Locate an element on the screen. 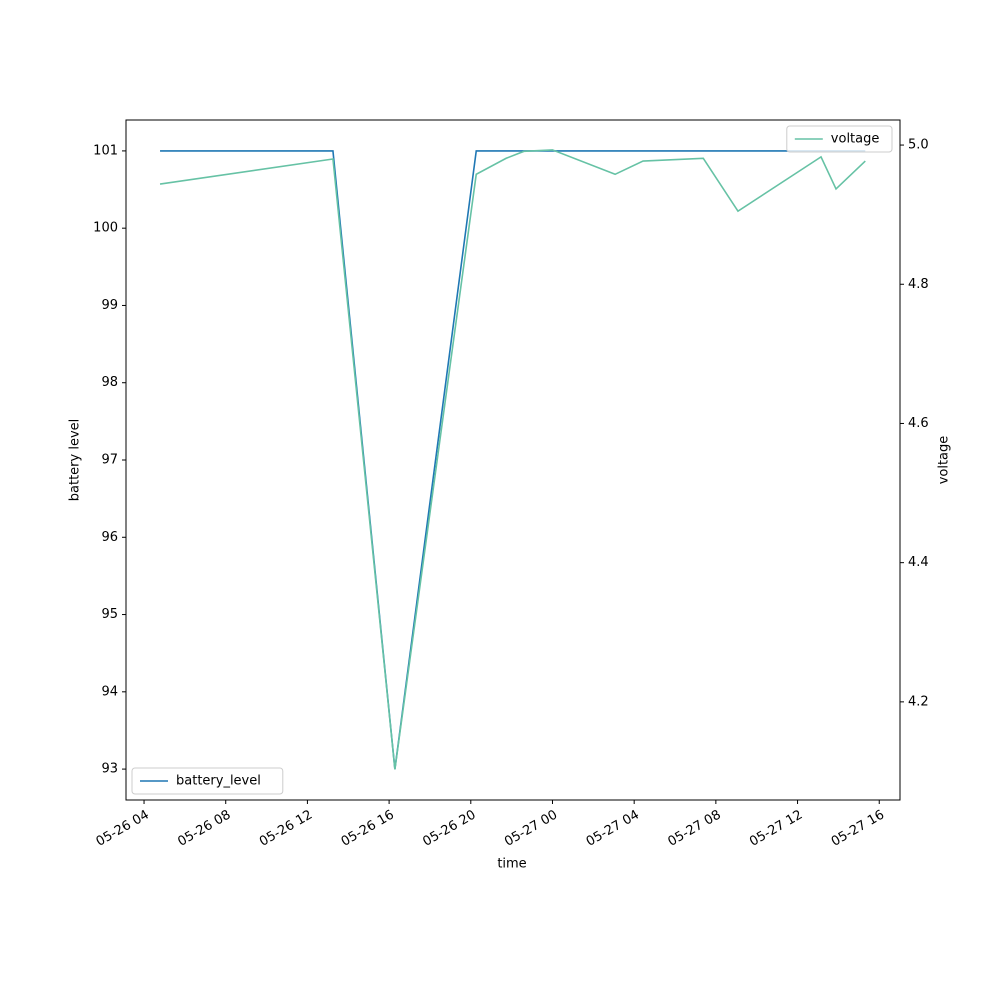 The width and height of the screenshot is (1000, 1000). y2-tick-label: 4.4 is located at coordinates (918, 562).